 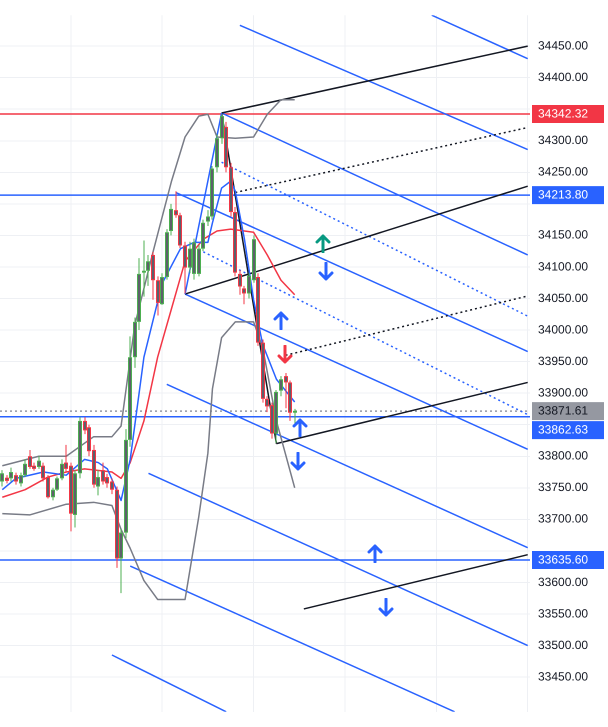 What do you see at coordinates (563, 455) in the screenshot?
I see `y-tick-label: 33800.00` at bounding box center [563, 455].